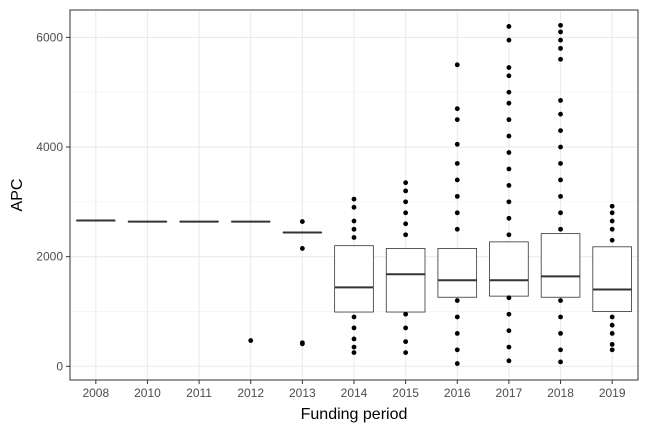 This screenshot has height=437, width=648. Describe the element at coordinates (560, 266) in the screenshot. I see `box-2018` at that location.